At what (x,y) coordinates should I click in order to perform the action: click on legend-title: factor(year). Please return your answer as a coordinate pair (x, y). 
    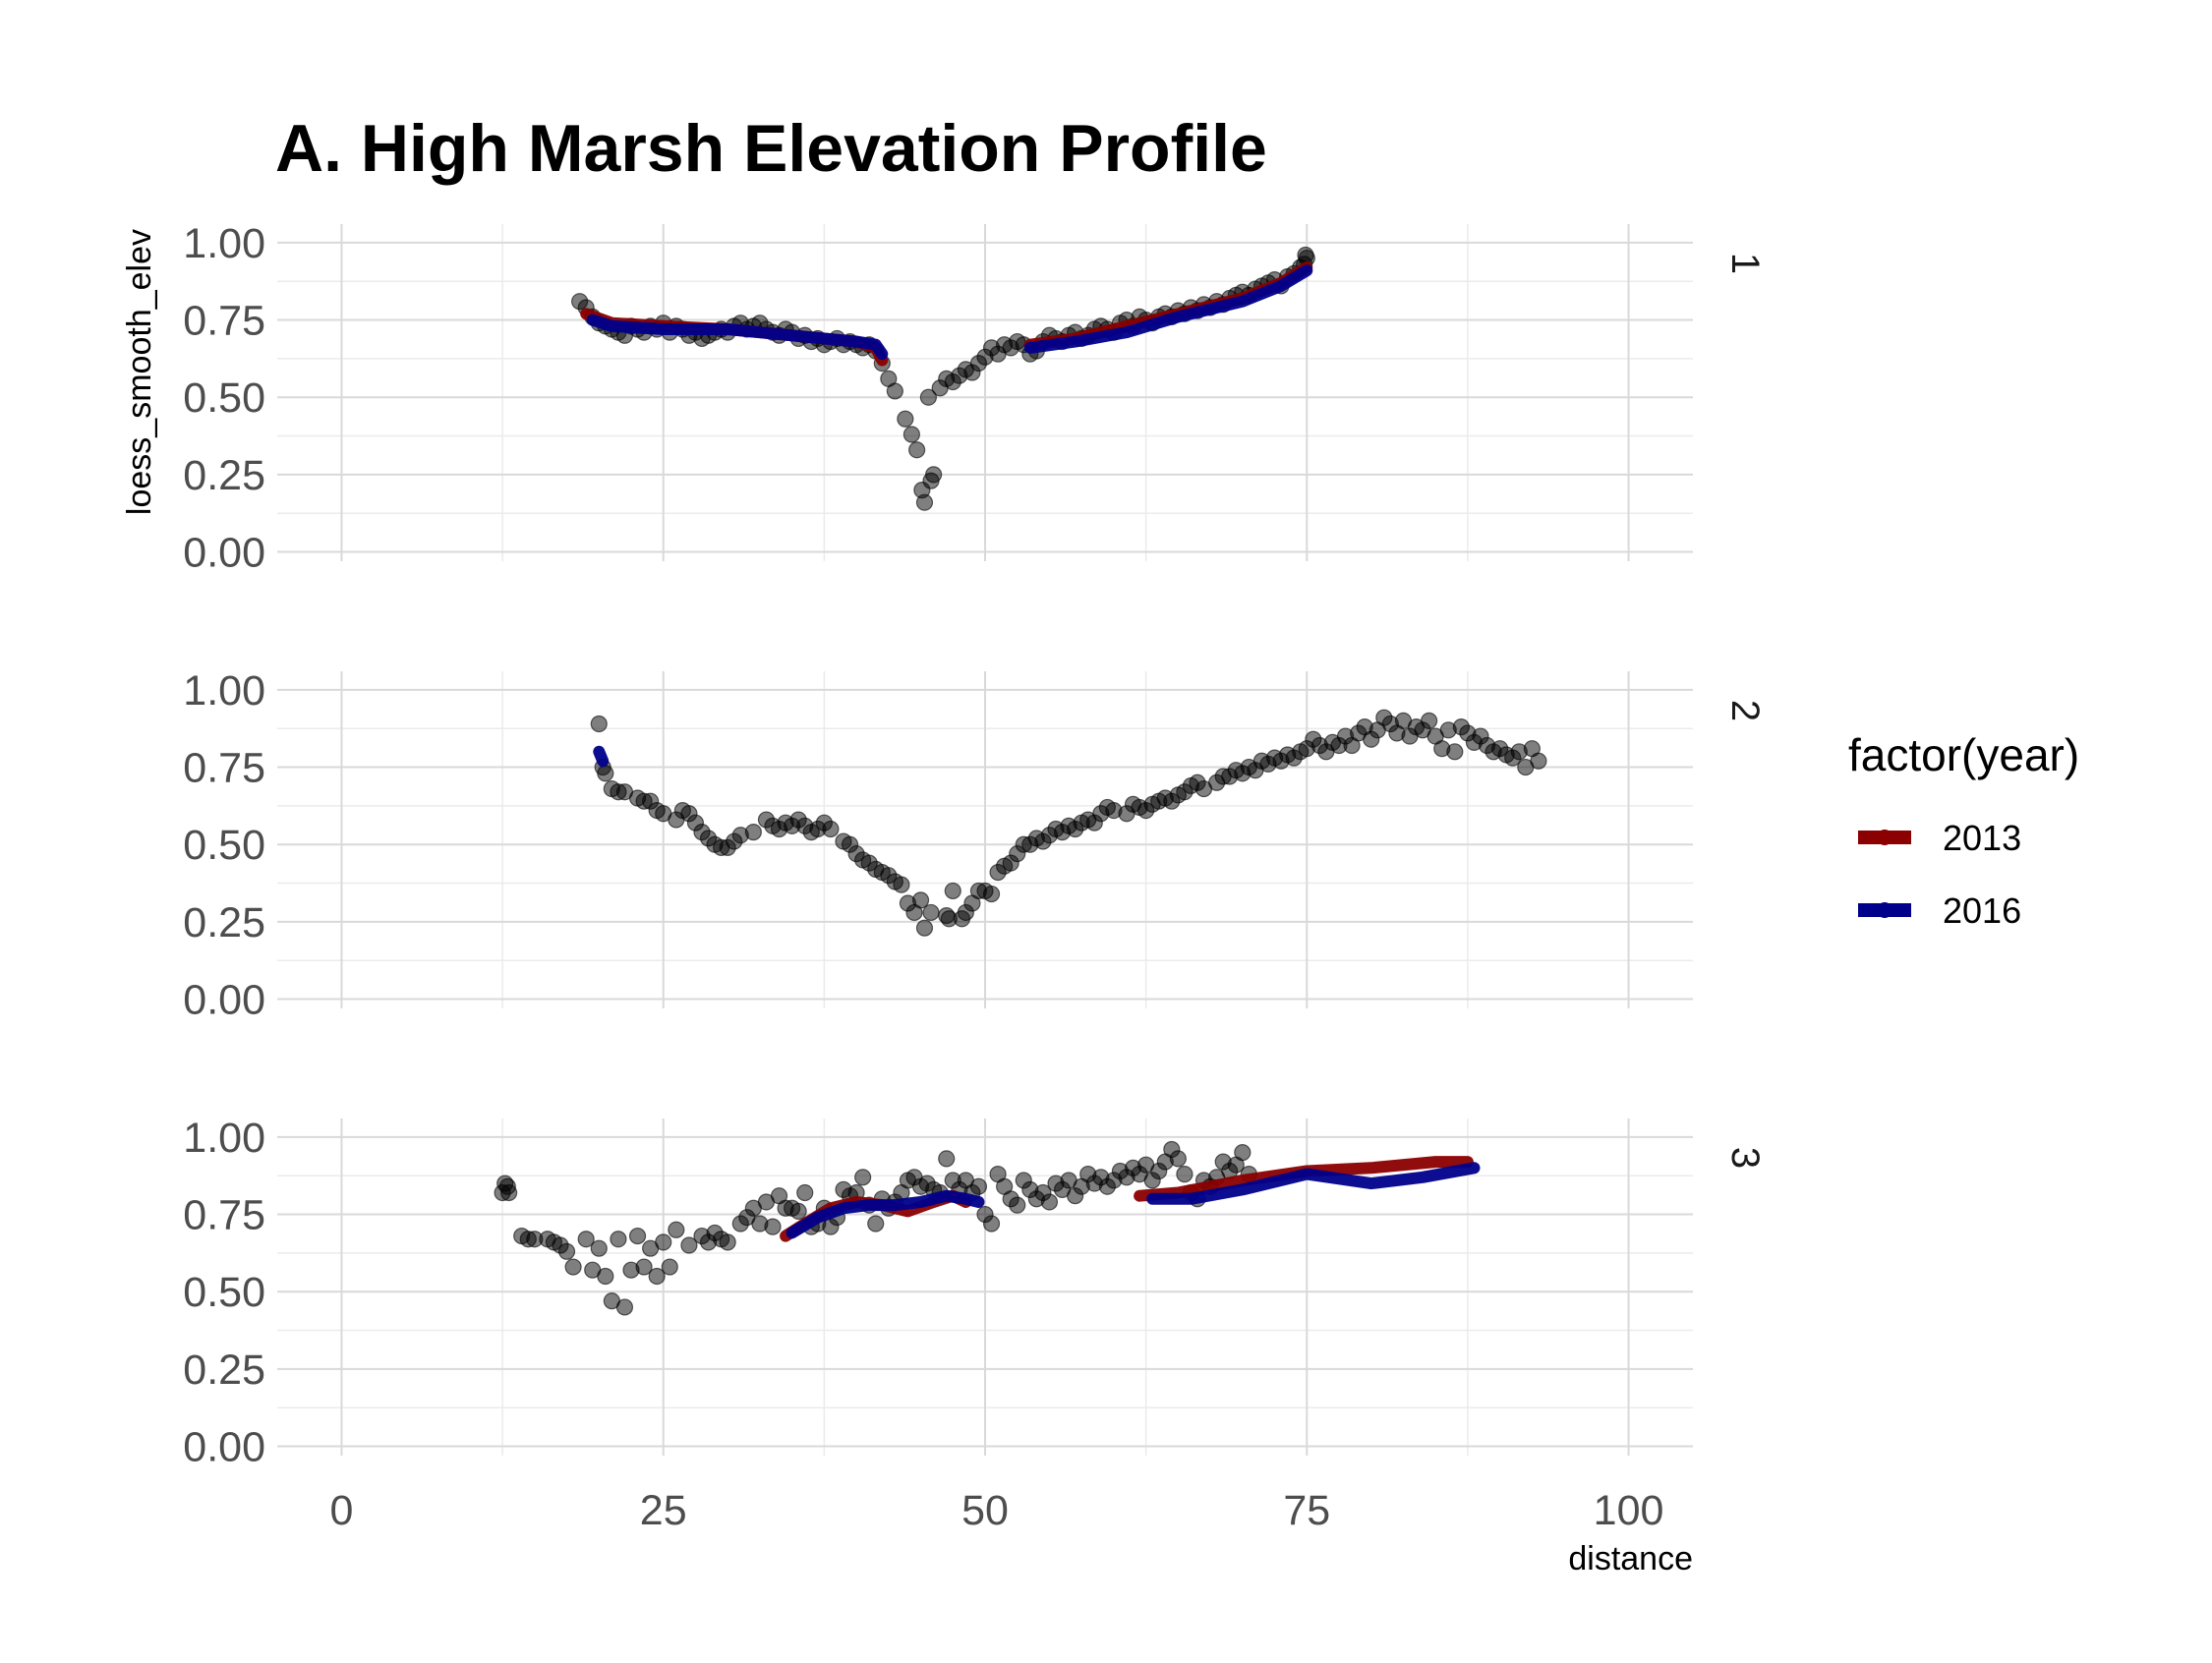
    Looking at the image, I should click on (1964, 754).